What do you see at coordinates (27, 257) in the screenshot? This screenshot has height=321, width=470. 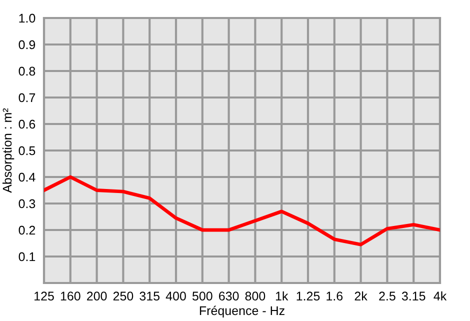 I see `y-tick-label: 0.1` at bounding box center [27, 257].